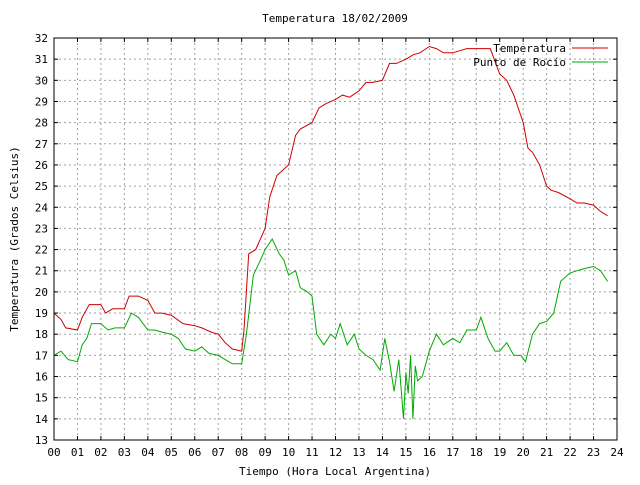 The width and height of the screenshot is (640, 485). I want to click on y-tick-label: 28, so click(41, 123).